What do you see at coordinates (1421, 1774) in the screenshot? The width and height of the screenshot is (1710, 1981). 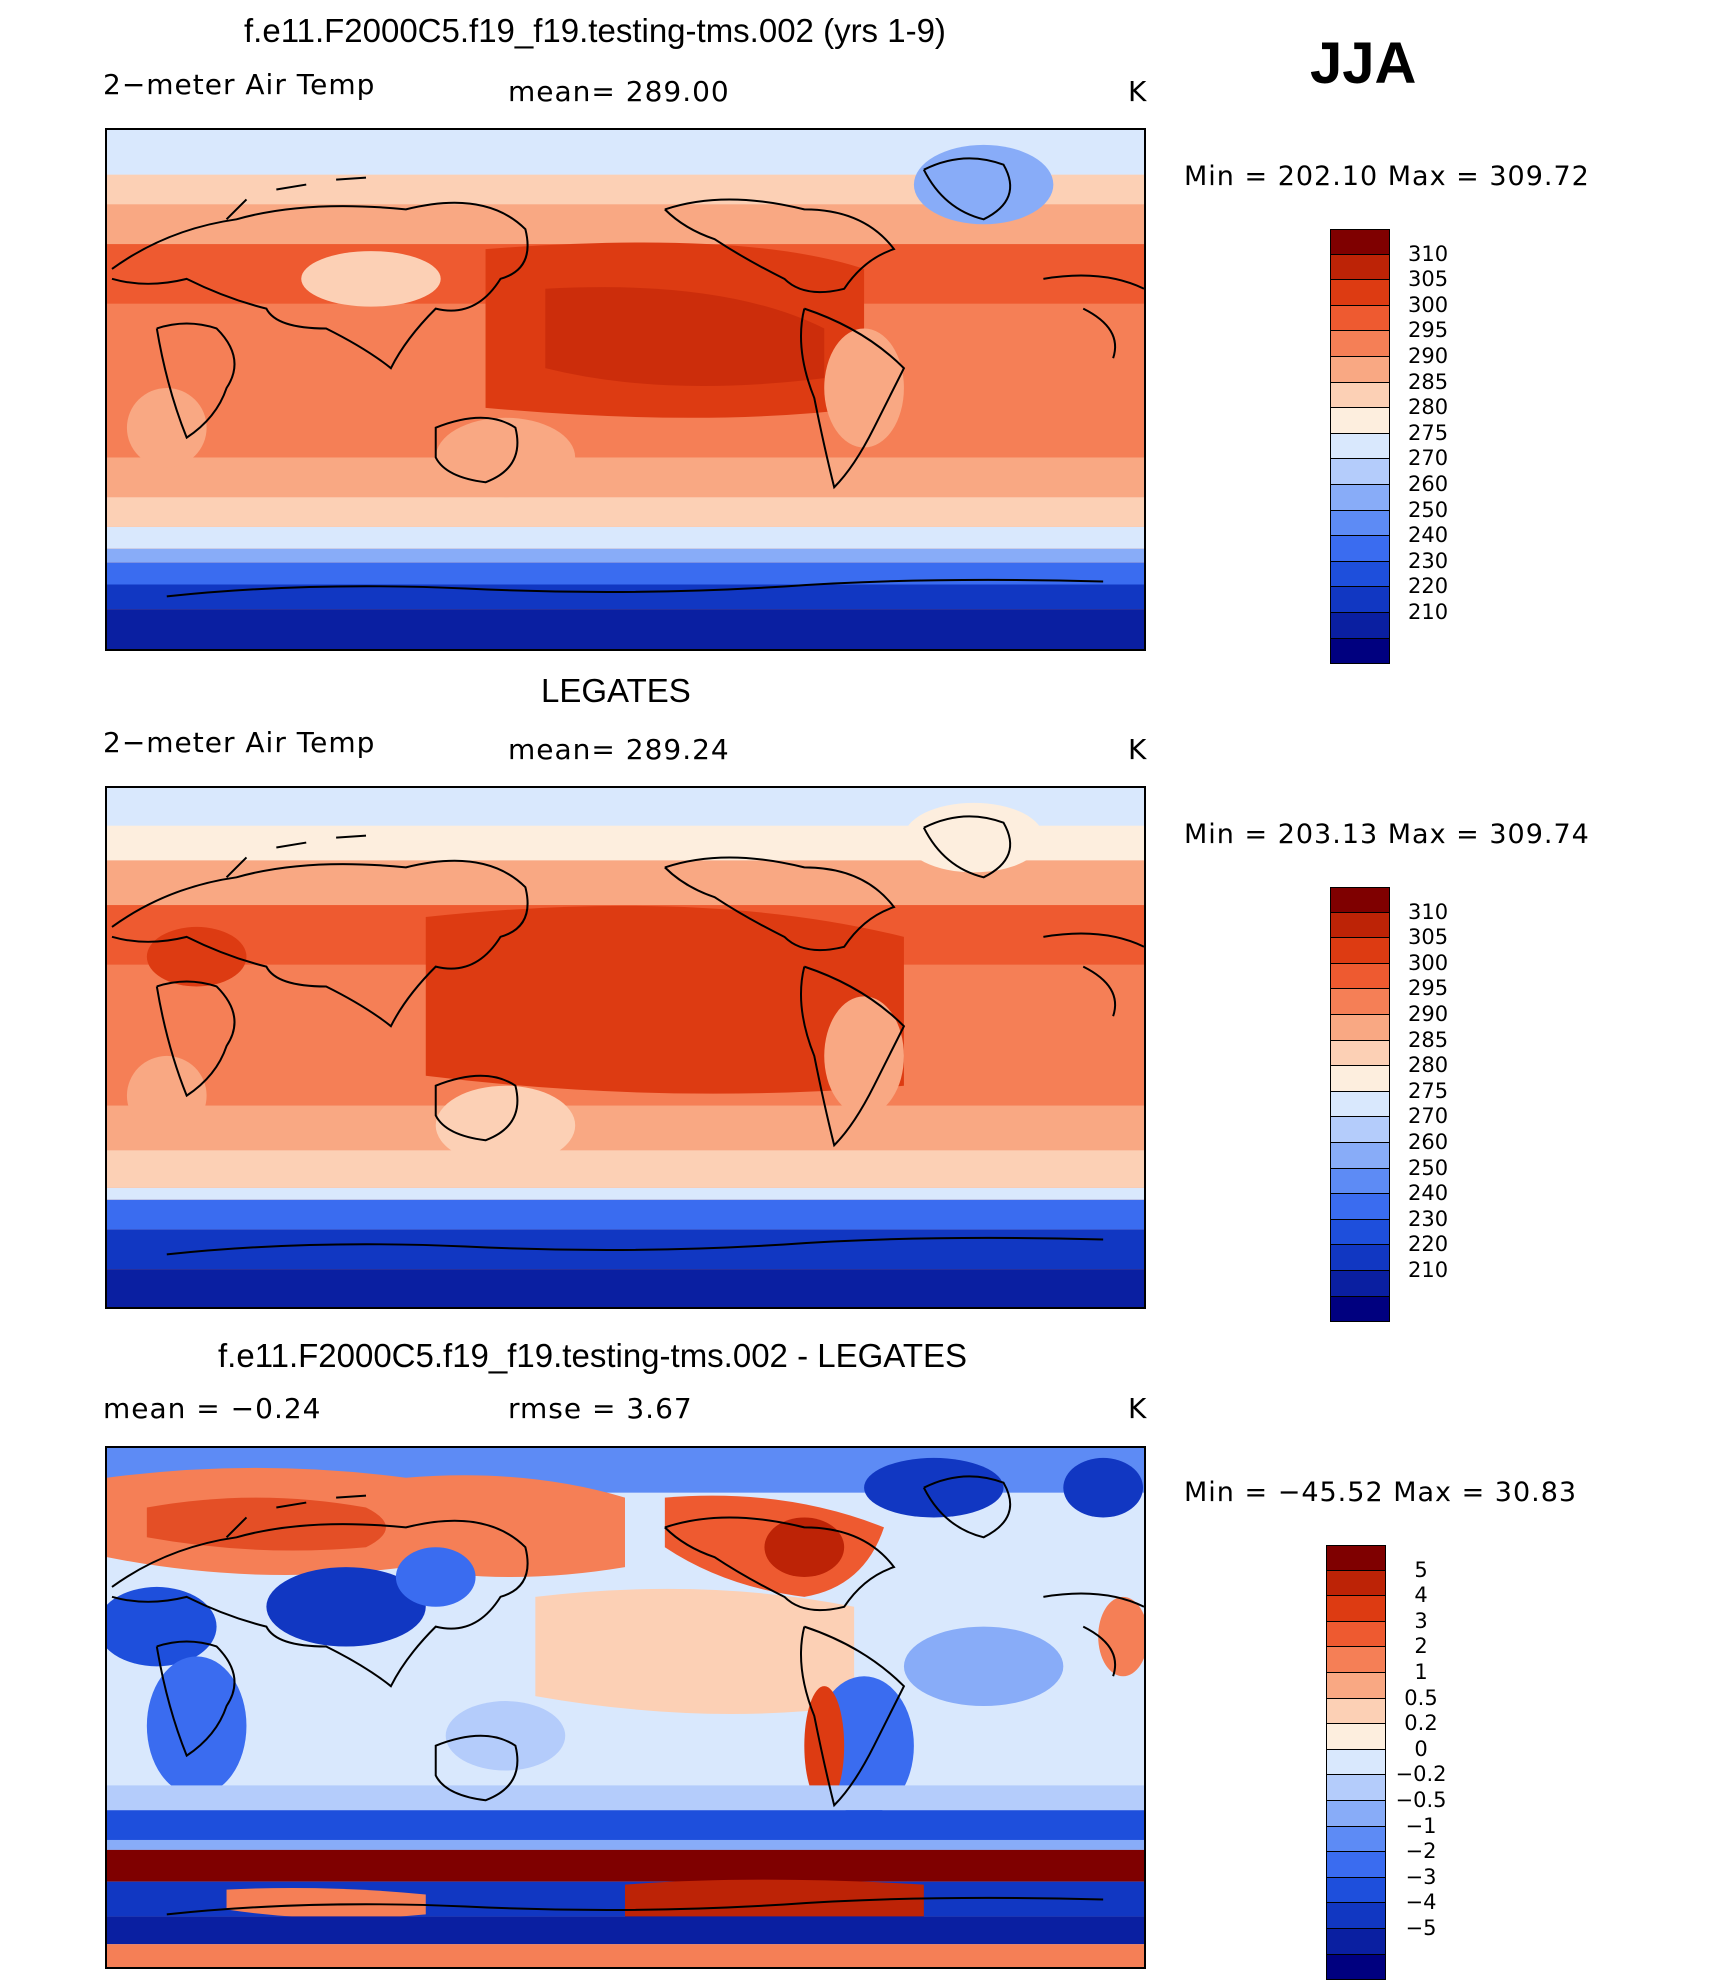 I see `colorbar-tick-label: −0.2` at bounding box center [1421, 1774].